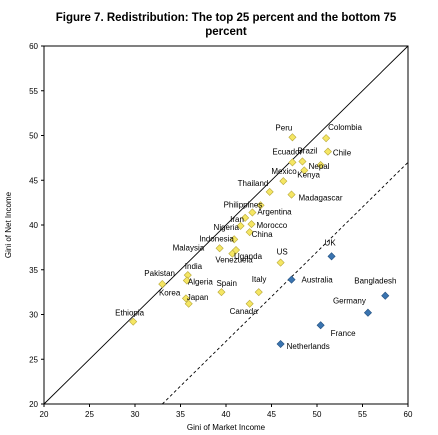  I want to click on point-brazil, so click(302, 161).